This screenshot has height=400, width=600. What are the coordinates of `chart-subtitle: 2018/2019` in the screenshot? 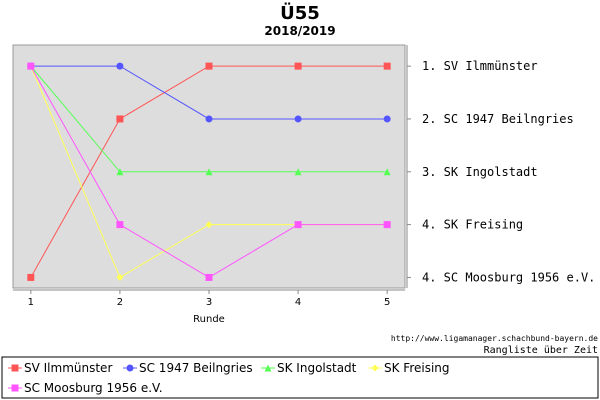 It's located at (299, 31).